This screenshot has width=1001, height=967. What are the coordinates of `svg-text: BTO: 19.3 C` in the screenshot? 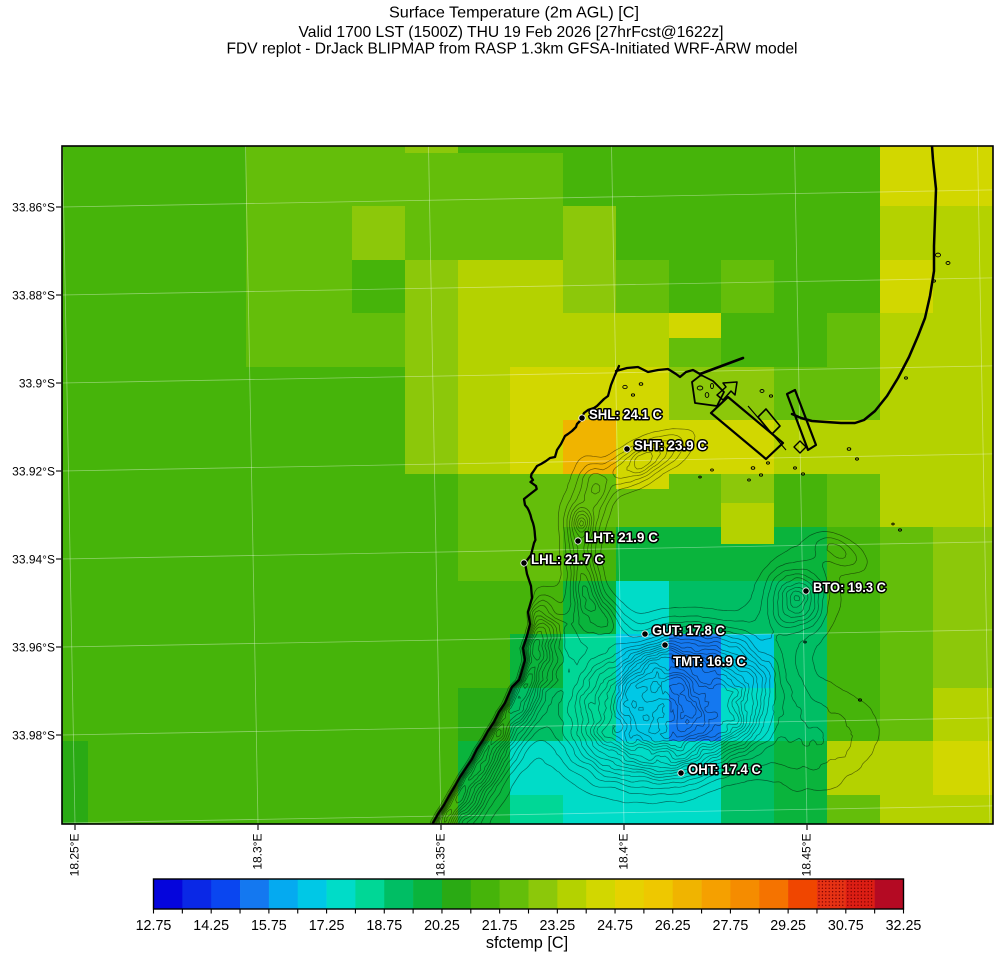 It's located at (849, 587).